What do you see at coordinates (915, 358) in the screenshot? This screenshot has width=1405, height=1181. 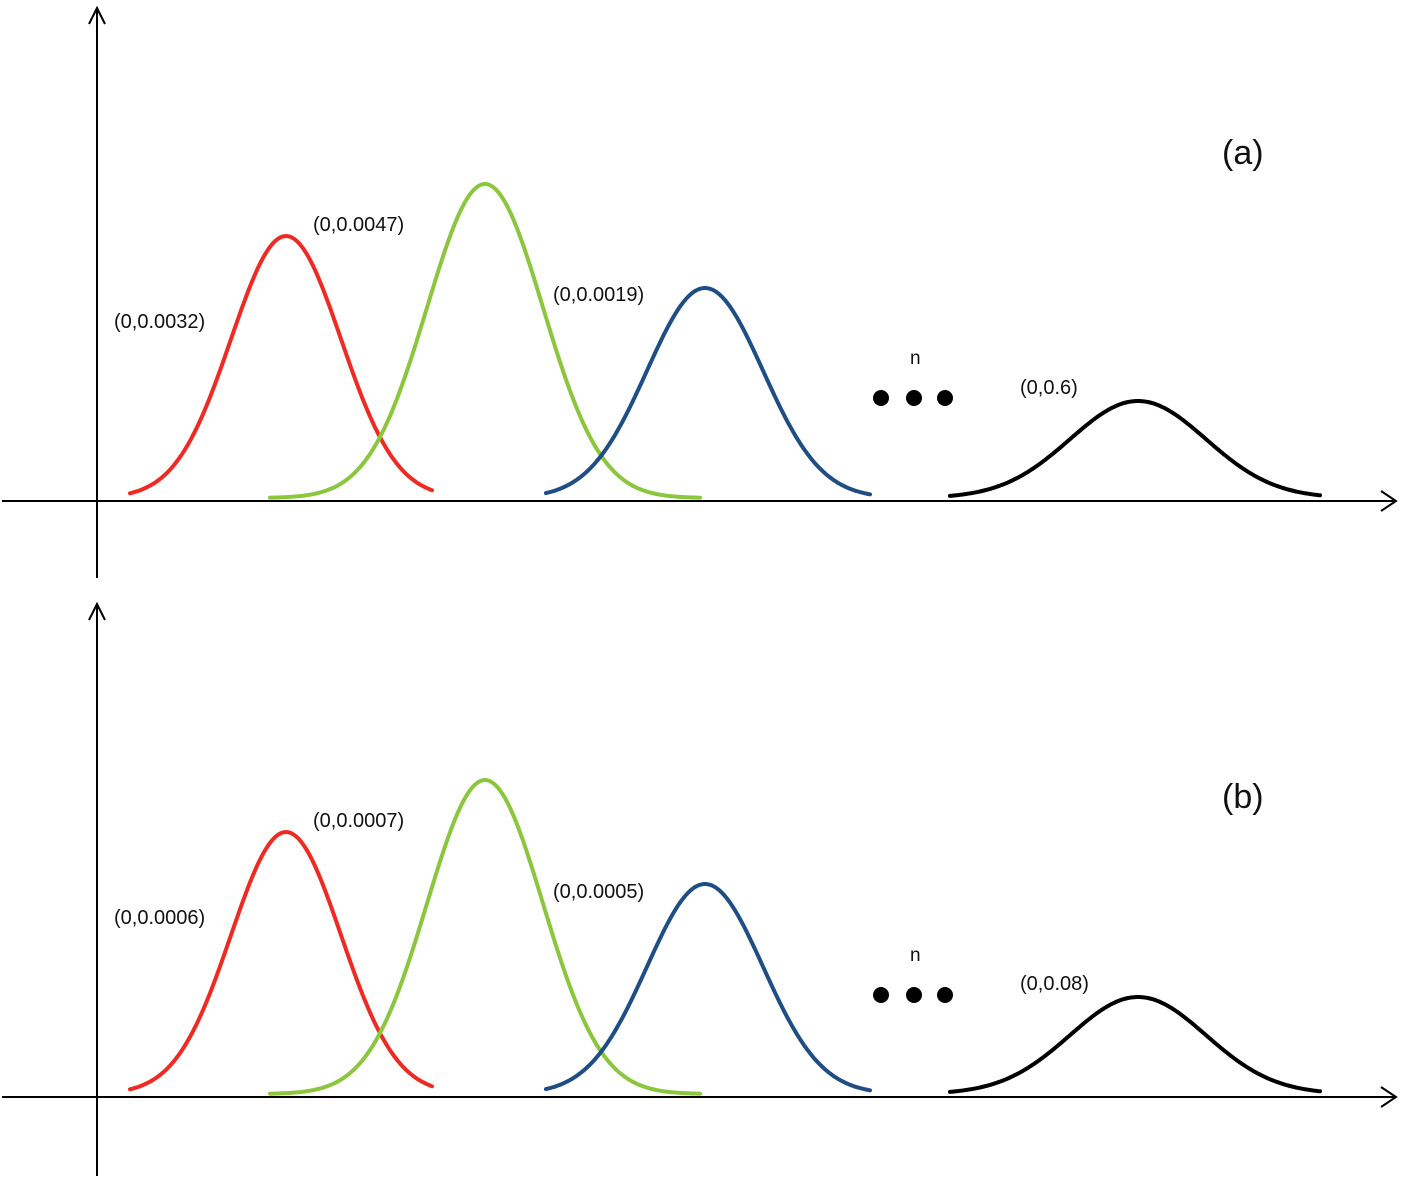 I see `panel-a-ellipsis-n-label: n` at bounding box center [915, 358].